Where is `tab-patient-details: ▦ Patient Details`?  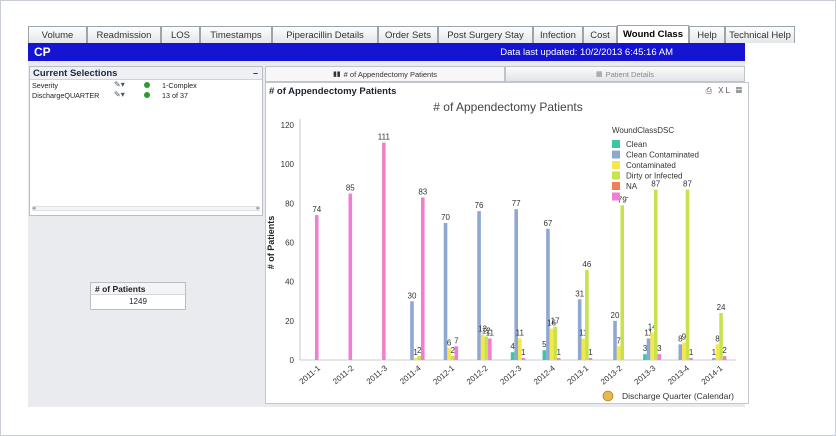 tab-patient-details: ▦ Patient Details is located at coordinates (625, 74).